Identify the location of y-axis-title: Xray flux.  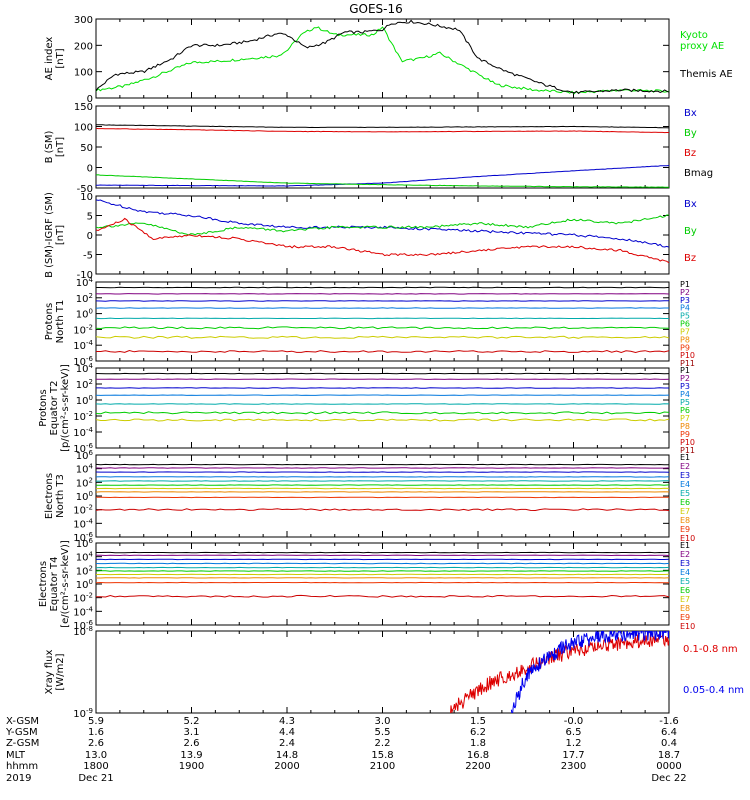
(49, 672).